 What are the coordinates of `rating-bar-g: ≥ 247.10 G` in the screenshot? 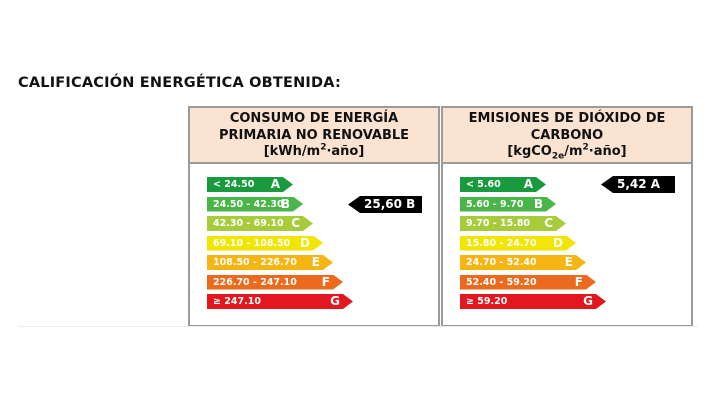 It's located at (280, 301).